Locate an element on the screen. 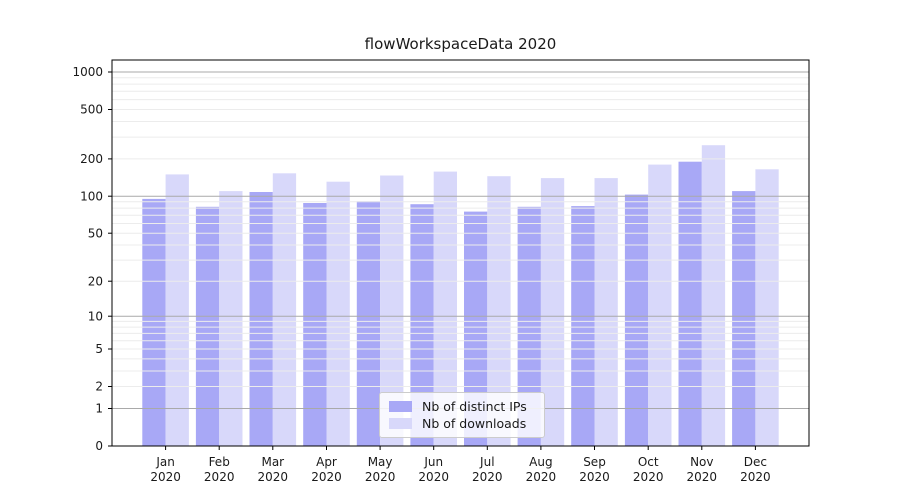  bar-downloads-apr is located at coordinates (338, 313).